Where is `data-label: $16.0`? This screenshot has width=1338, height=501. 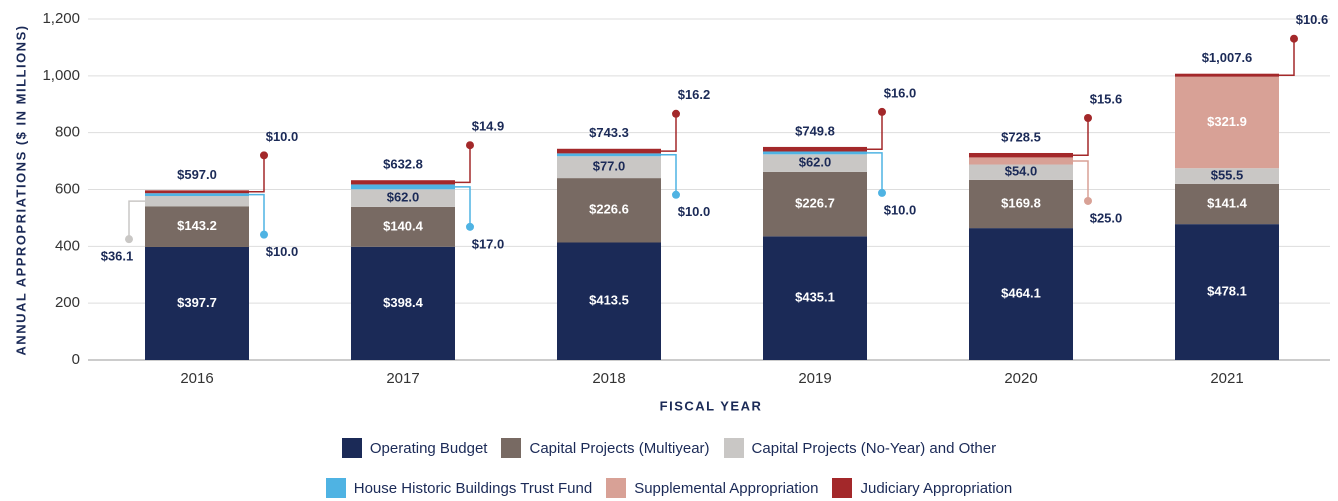 data-label: $16.0 is located at coordinates (900, 92).